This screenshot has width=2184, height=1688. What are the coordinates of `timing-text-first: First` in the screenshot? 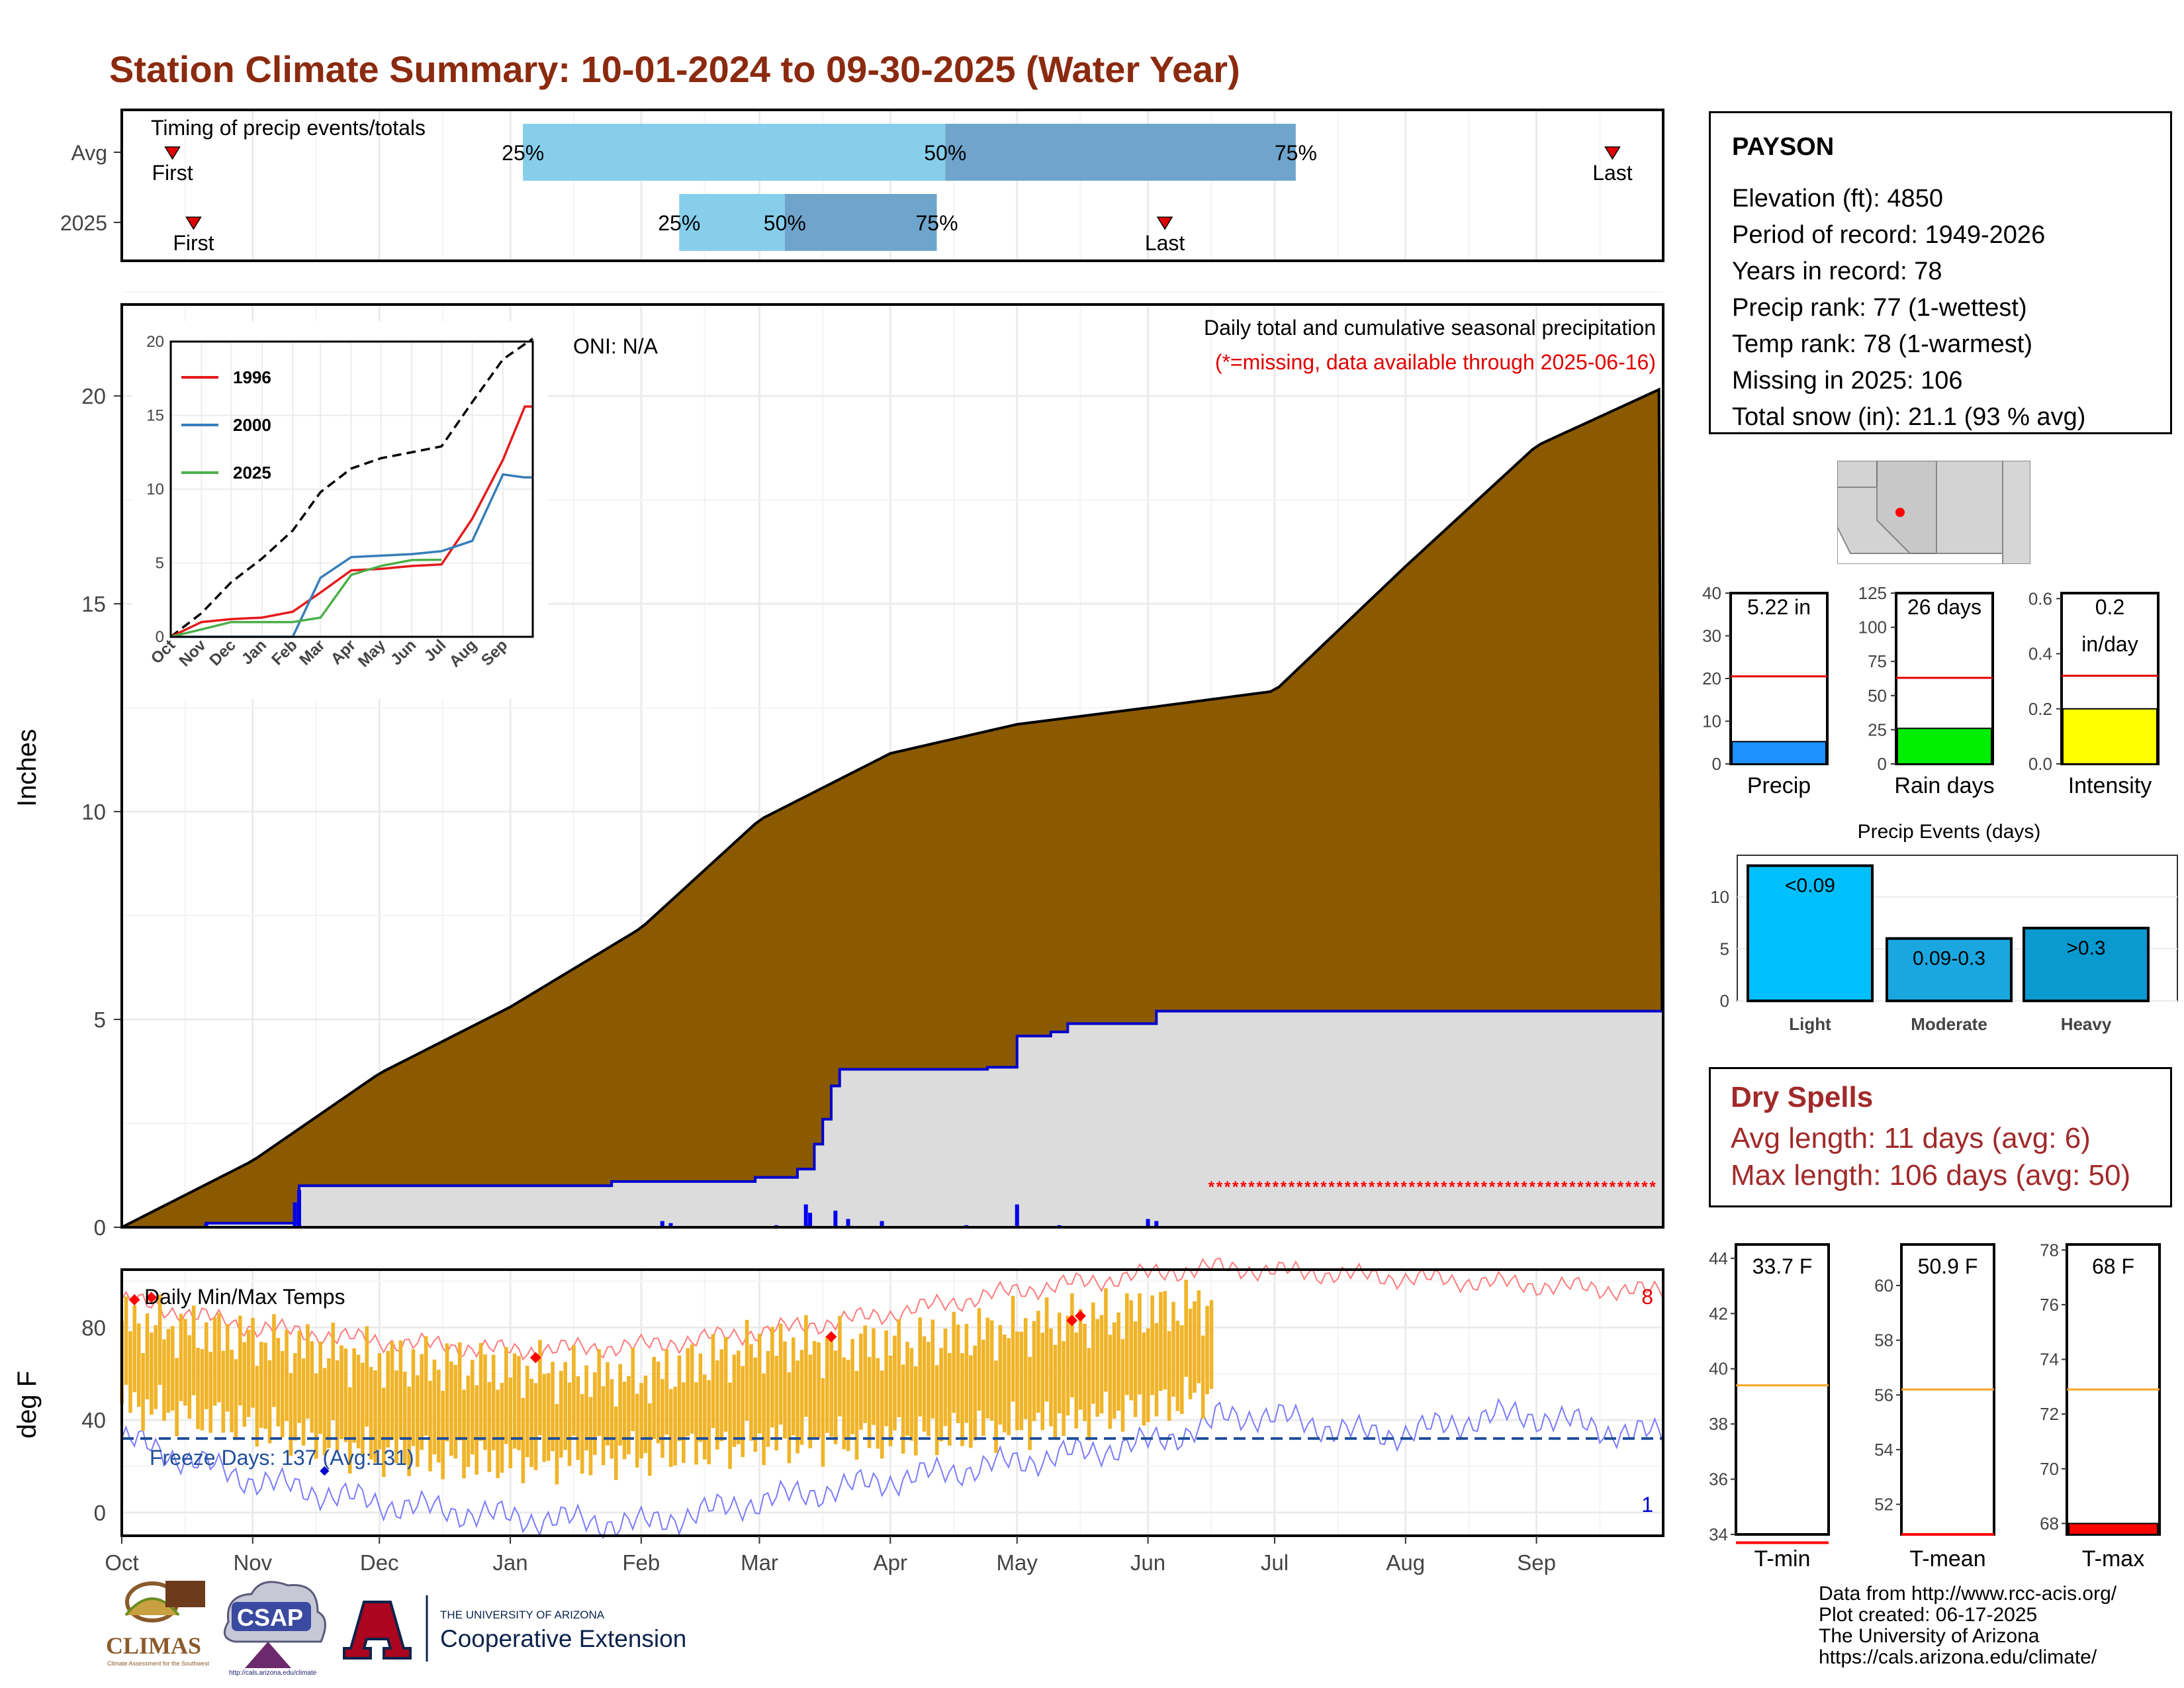 It's located at (172, 173).